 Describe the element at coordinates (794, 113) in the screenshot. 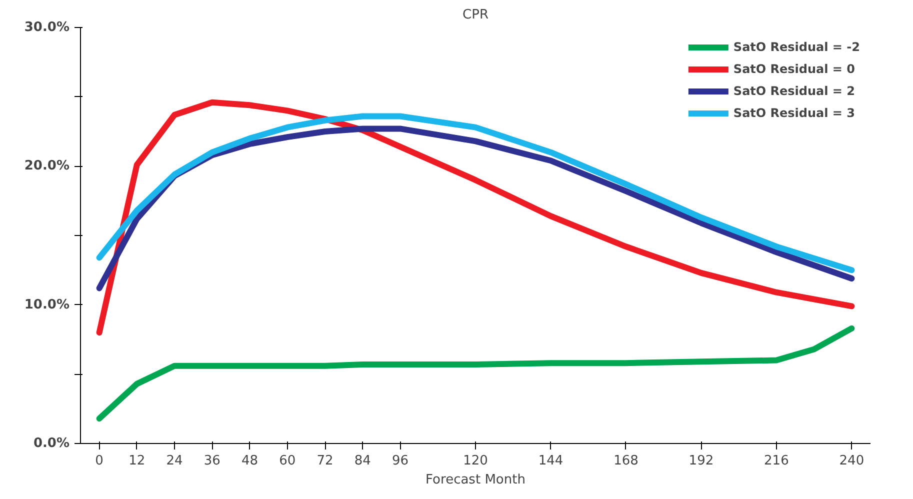

I see `legend-label: SatO Residual = 3` at that location.